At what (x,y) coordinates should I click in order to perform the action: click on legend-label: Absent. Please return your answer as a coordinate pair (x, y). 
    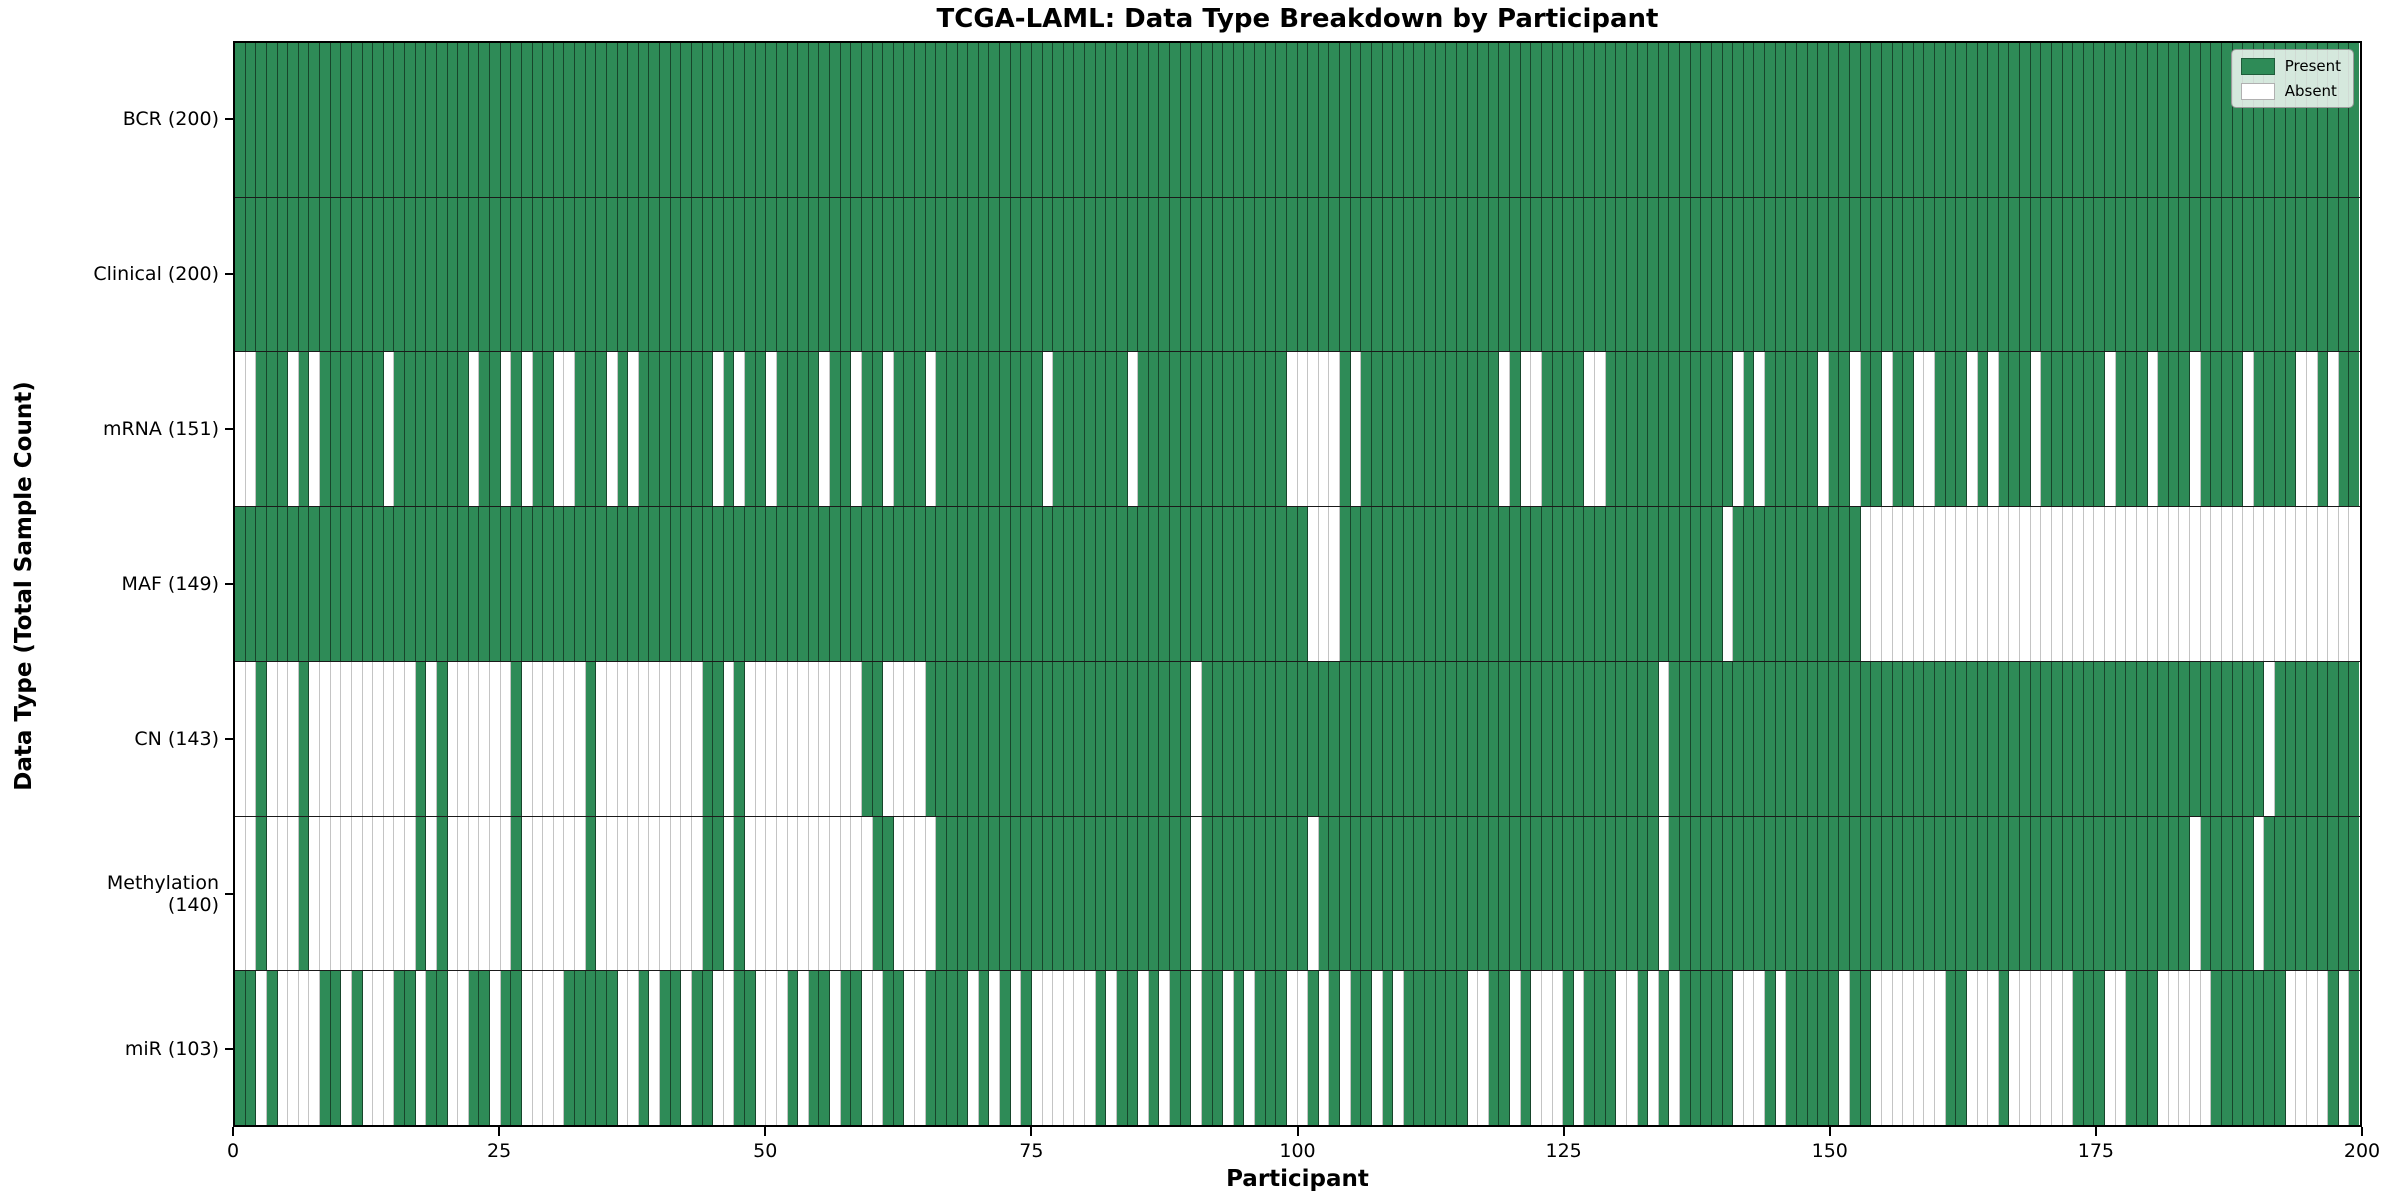
    Looking at the image, I should click on (2310, 91).